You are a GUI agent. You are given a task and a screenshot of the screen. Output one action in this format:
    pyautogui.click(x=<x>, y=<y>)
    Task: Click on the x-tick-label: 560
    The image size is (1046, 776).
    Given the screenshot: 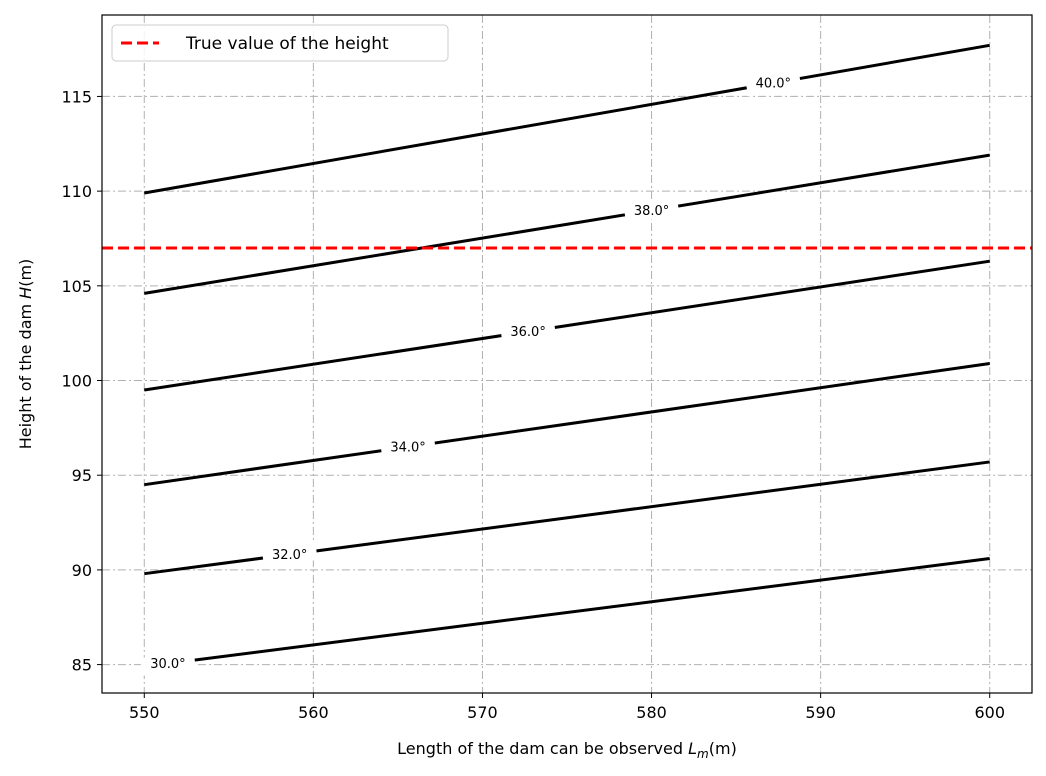 What is the action you would take?
    pyautogui.click(x=313, y=712)
    